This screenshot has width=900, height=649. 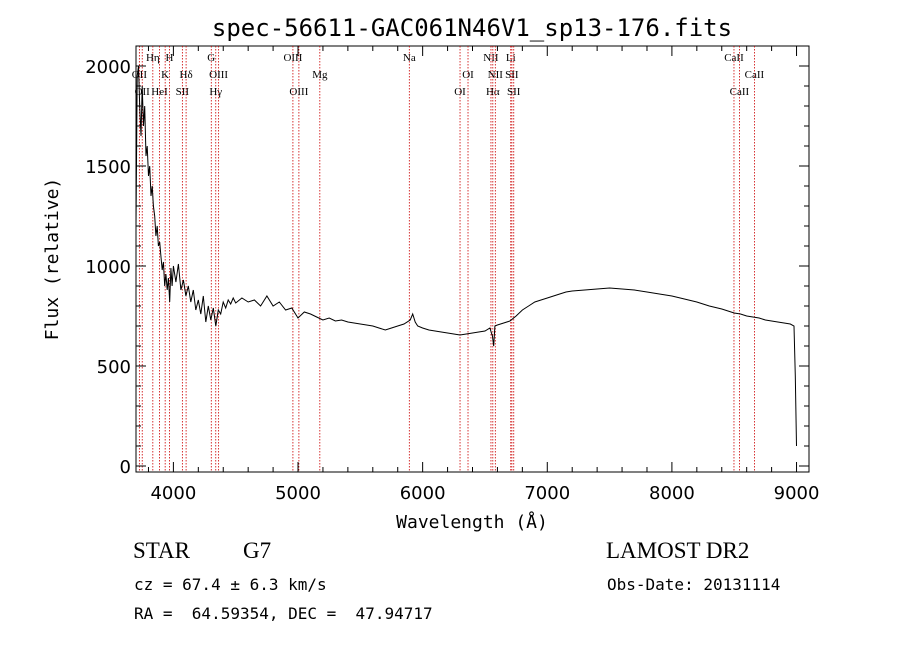 I want to click on x-tick-label: 4000, so click(x=173, y=493).